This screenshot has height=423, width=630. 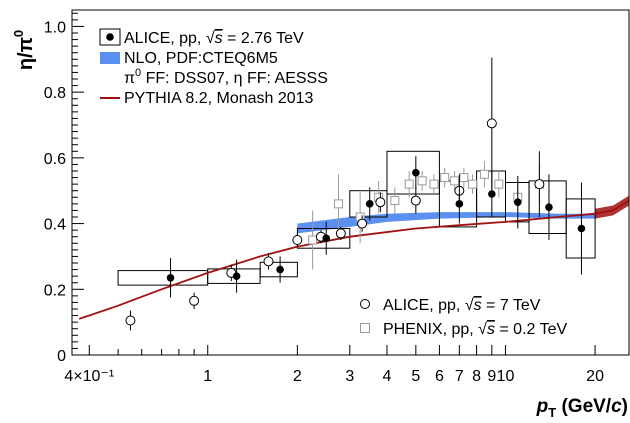 I want to click on x-tick-label-3: 3, so click(x=349, y=376).